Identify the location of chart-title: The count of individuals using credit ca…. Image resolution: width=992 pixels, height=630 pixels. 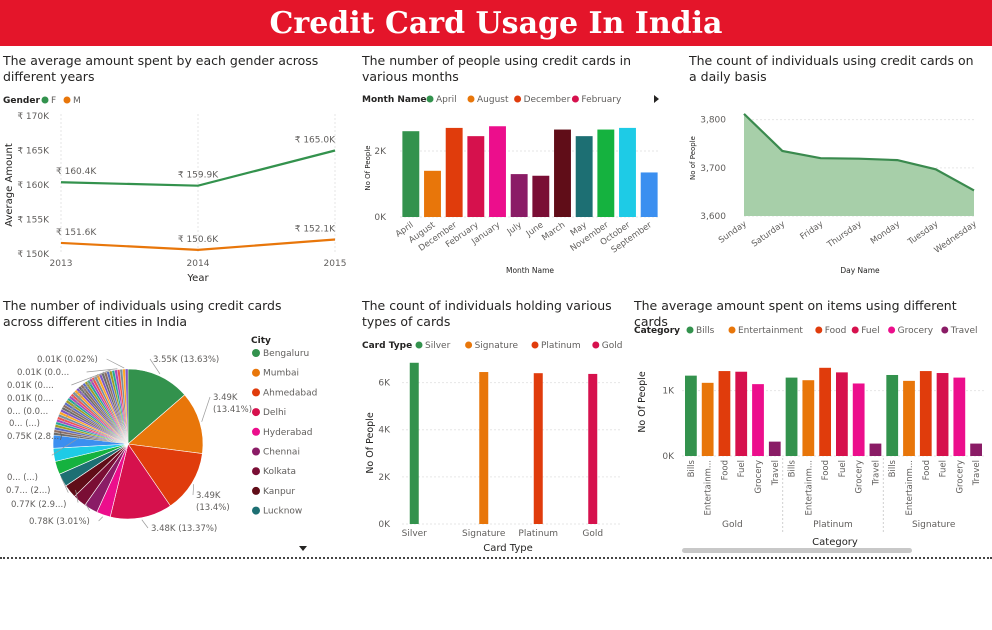
(831, 68).